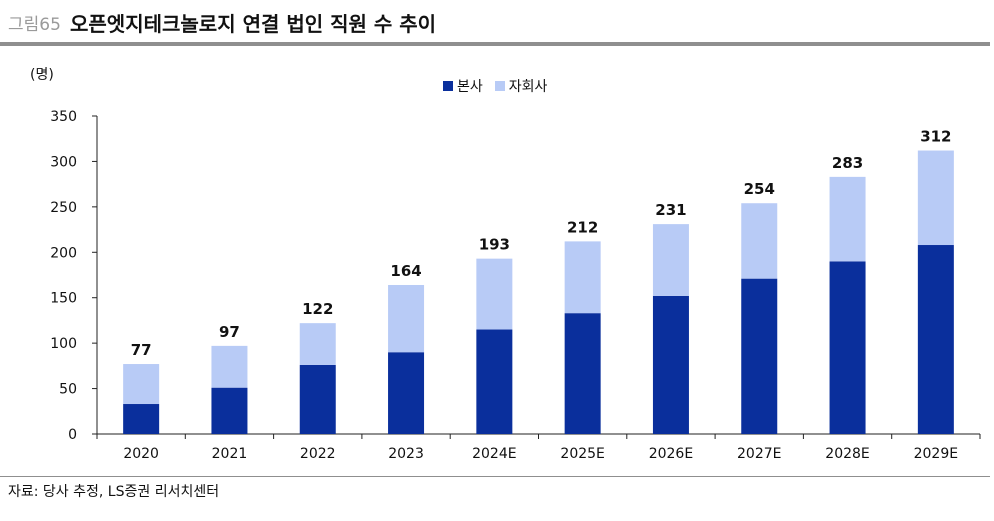 The height and width of the screenshot is (521, 994). I want to click on x-tick-label: 2027E, so click(759, 454).